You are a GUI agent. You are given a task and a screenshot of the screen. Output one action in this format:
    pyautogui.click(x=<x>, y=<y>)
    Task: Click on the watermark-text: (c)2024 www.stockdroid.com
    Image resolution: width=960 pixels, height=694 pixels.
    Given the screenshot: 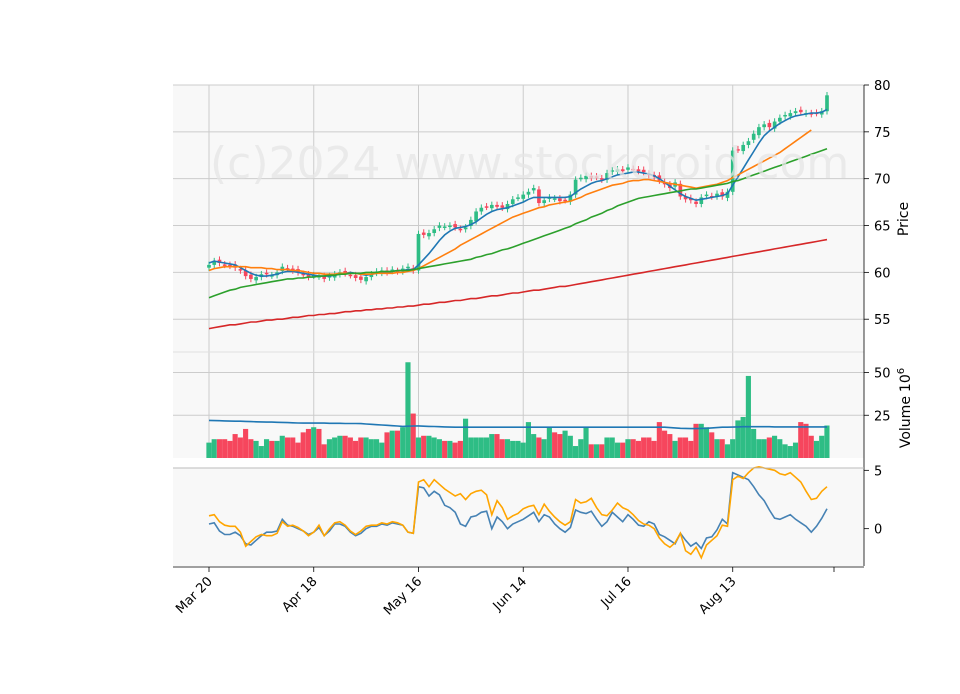 What is the action you would take?
    pyautogui.click(x=529, y=163)
    